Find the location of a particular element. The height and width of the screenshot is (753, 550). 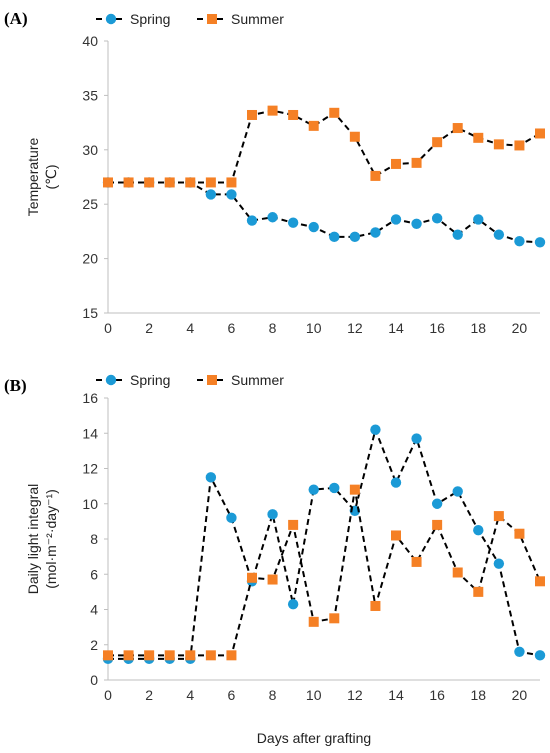

y-axis-unit: (mol·m⁻²·day⁻¹) is located at coordinates (51, 539).